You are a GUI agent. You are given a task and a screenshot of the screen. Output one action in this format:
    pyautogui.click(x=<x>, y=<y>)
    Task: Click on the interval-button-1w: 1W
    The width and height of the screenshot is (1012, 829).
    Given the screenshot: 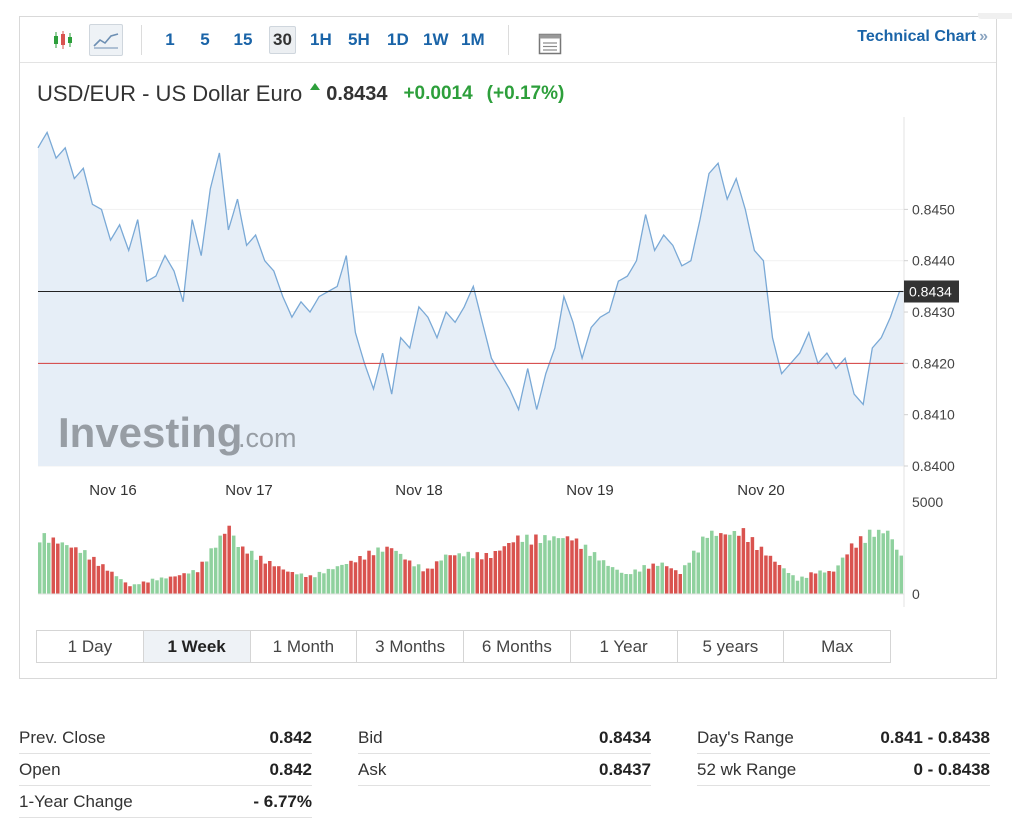 What is the action you would take?
    pyautogui.click(x=436, y=39)
    